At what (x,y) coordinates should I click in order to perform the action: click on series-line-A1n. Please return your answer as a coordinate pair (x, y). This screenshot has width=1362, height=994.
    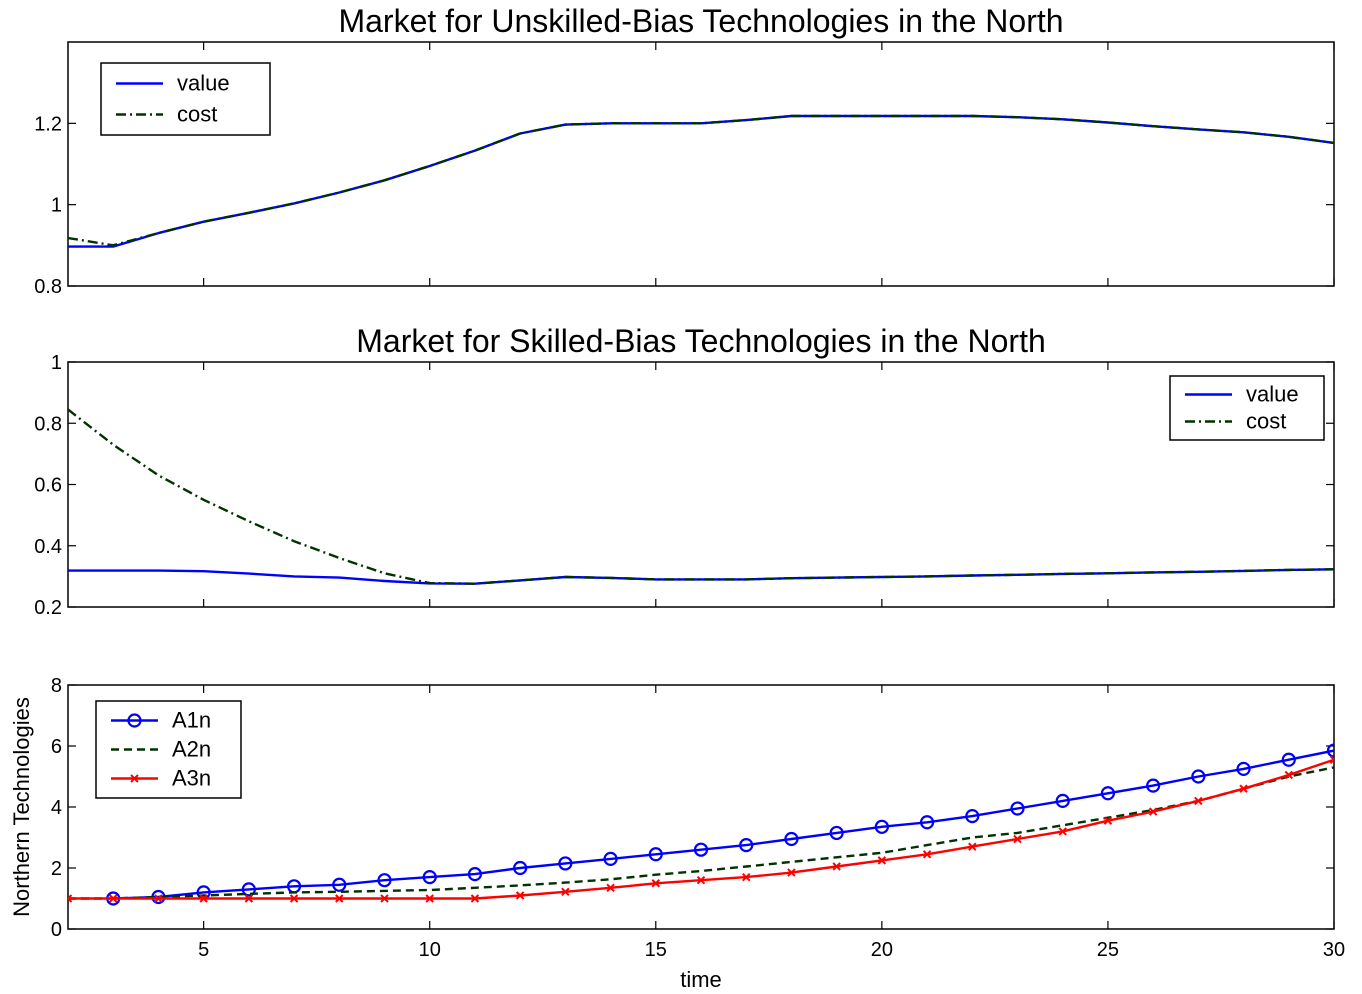
    Looking at the image, I should click on (723, 824).